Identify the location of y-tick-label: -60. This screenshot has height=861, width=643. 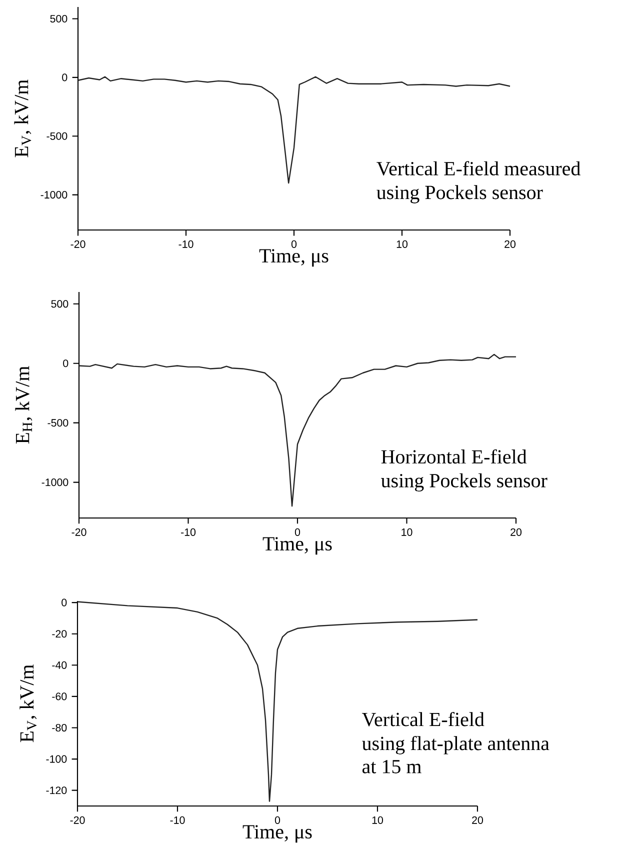
(59, 696).